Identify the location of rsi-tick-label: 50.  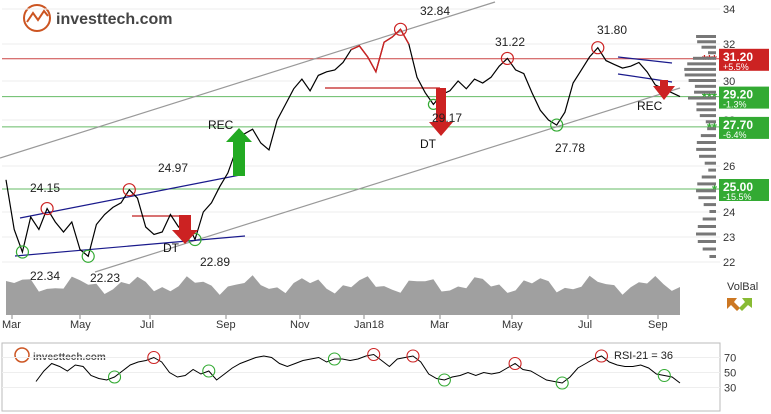
(730, 374).